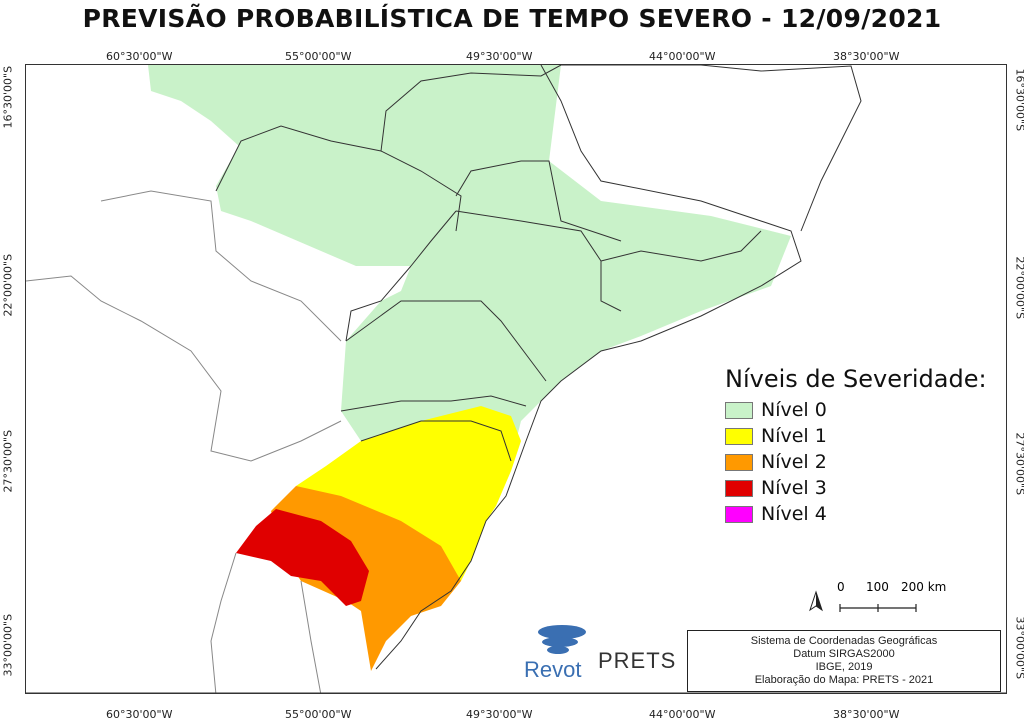  What do you see at coordinates (794, 436) in the screenshot?
I see `legend-label: Nível 1` at bounding box center [794, 436].